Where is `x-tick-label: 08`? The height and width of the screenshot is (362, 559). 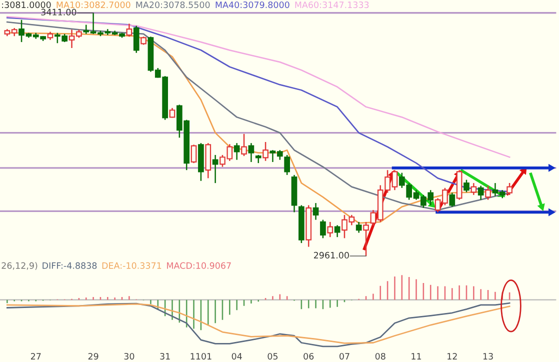 x-tick-label: 08 is located at coordinates (380, 356).